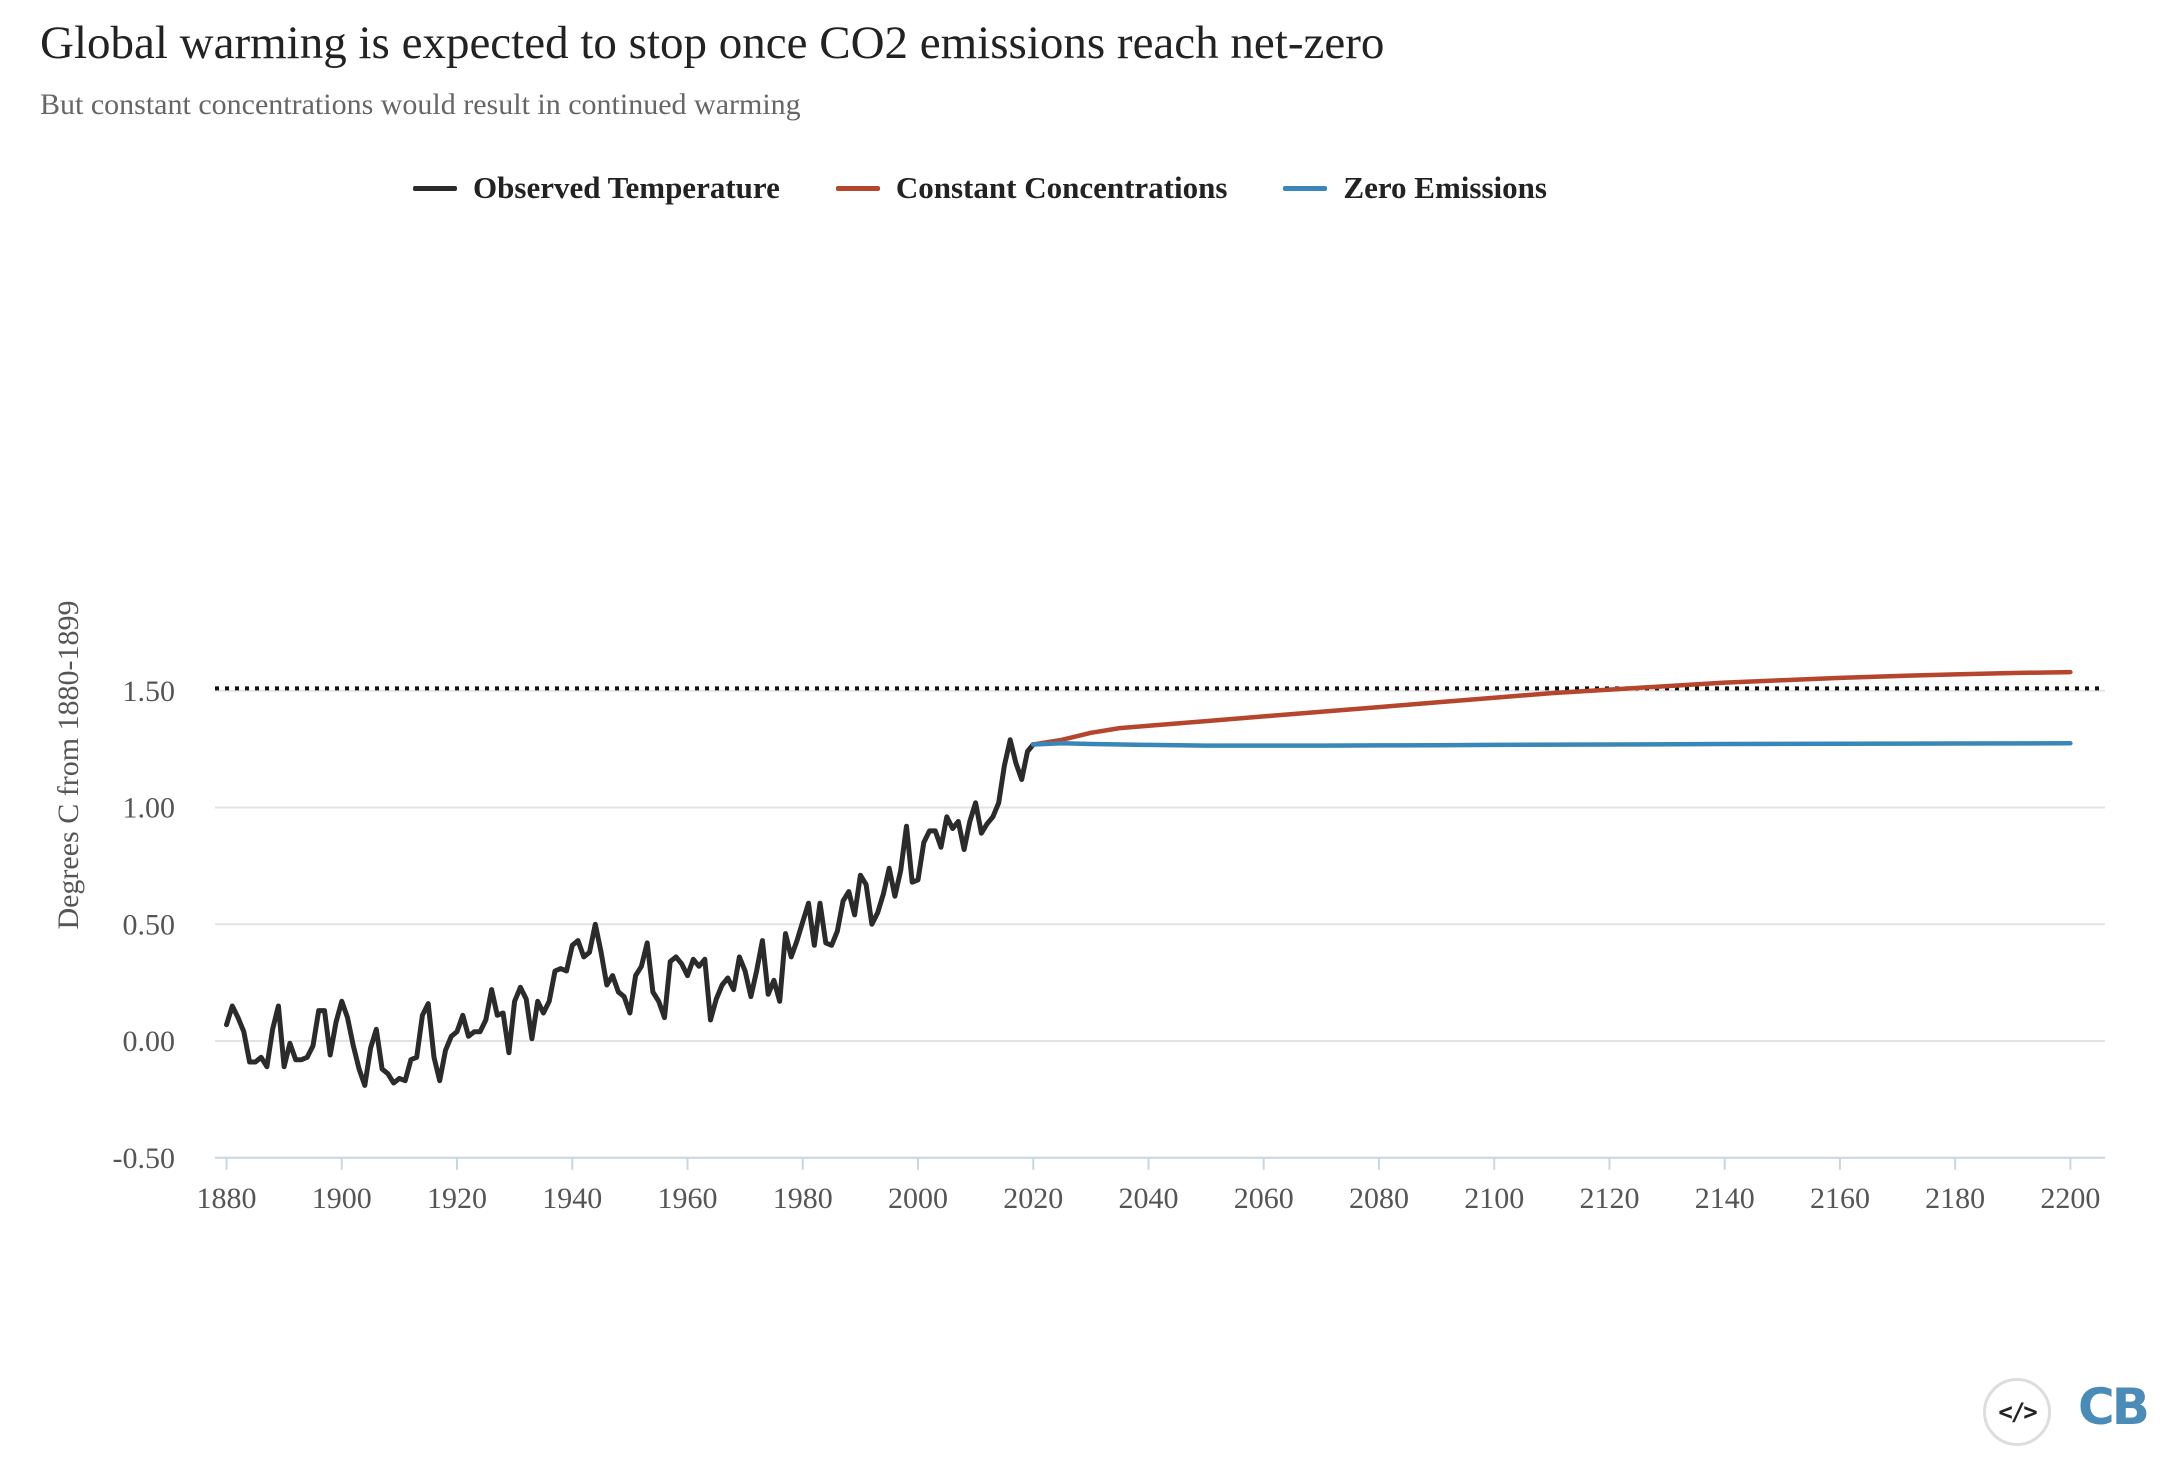 This screenshot has width=2160, height=1459. What do you see at coordinates (1148, 1198) in the screenshot?
I see `x-tick-label: 2040` at bounding box center [1148, 1198].